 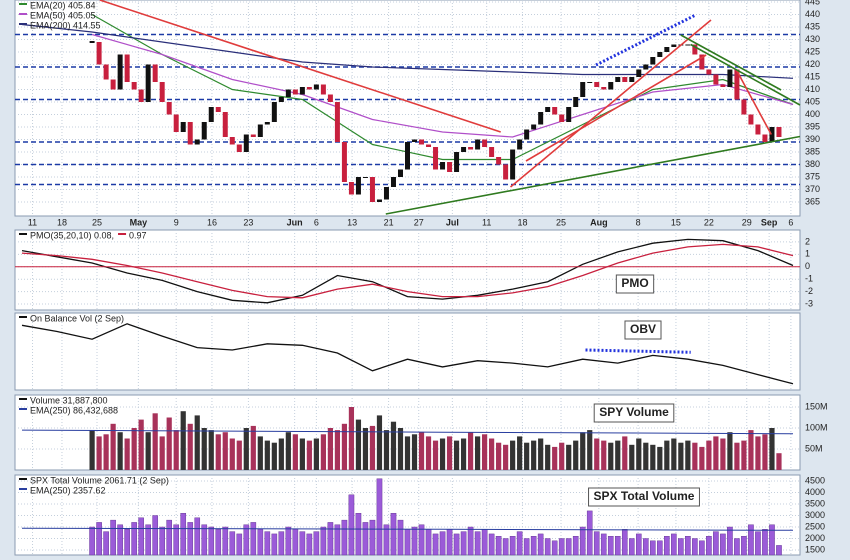 I want to click on y-tick-label: -2, so click(x=809, y=291).